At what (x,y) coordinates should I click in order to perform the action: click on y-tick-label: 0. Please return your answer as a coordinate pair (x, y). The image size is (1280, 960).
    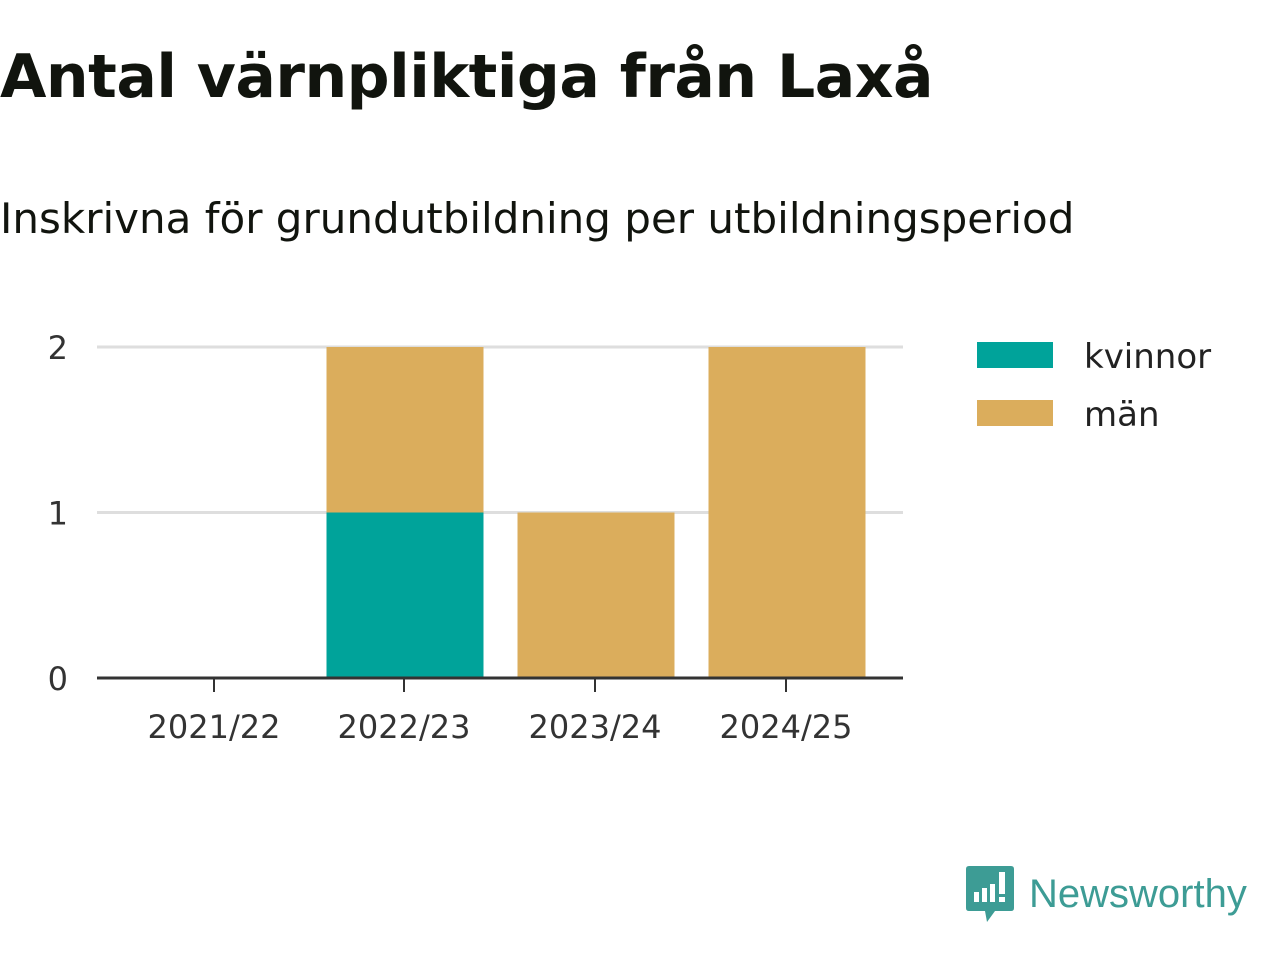
    Looking at the image, I should click on (58, 679).